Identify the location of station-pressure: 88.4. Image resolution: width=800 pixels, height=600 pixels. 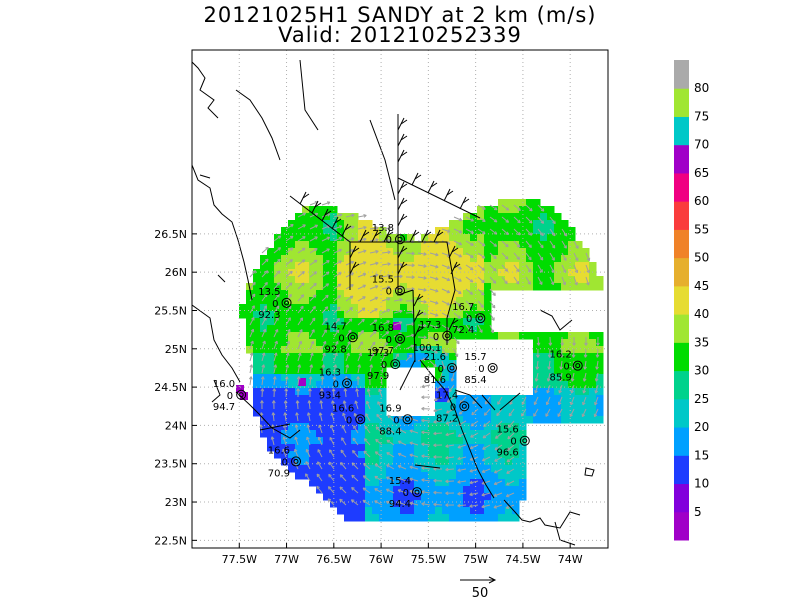
(390, 431).